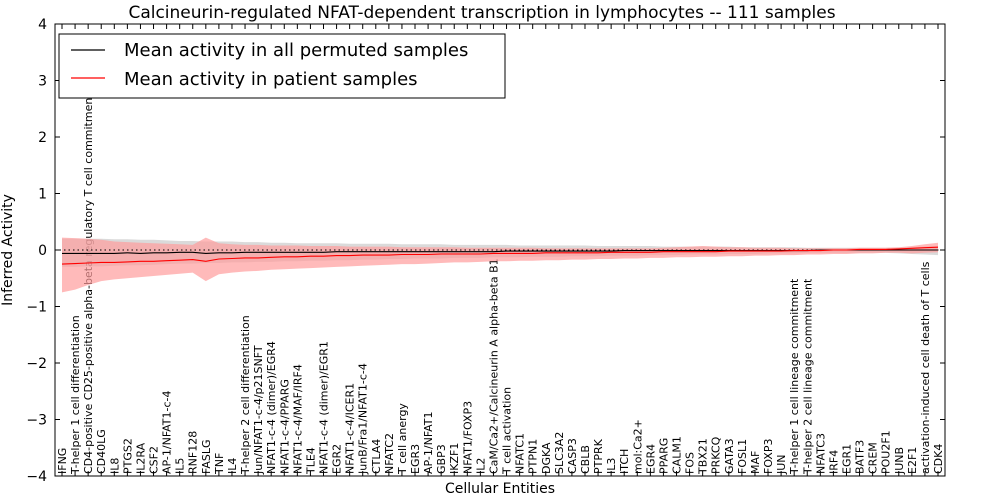  I want to click on x-tick-label: AP-1/NFAT1, so click(428, 442).